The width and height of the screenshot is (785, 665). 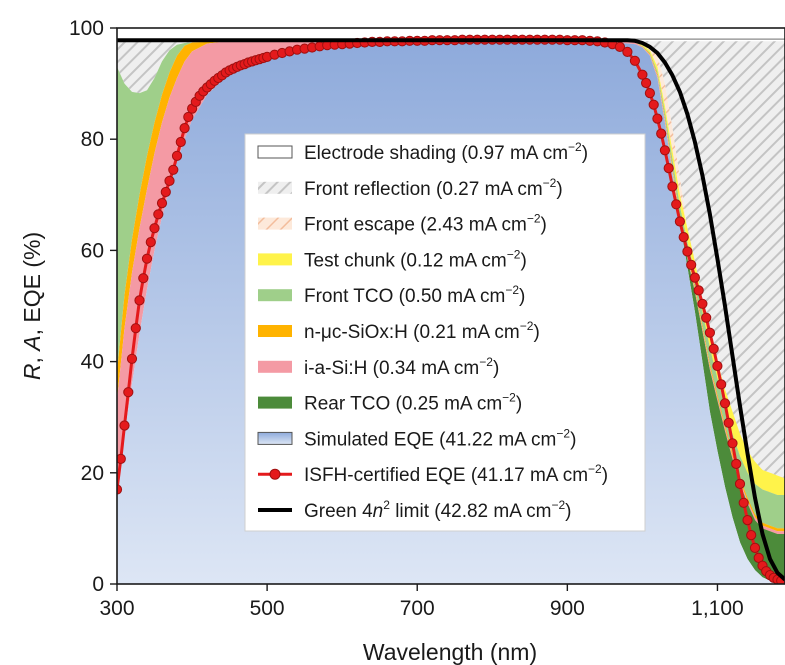 I want to click on legend-item-front_tco: Front TCO (0.50 mA cm−2), so click(x=391, y=295).